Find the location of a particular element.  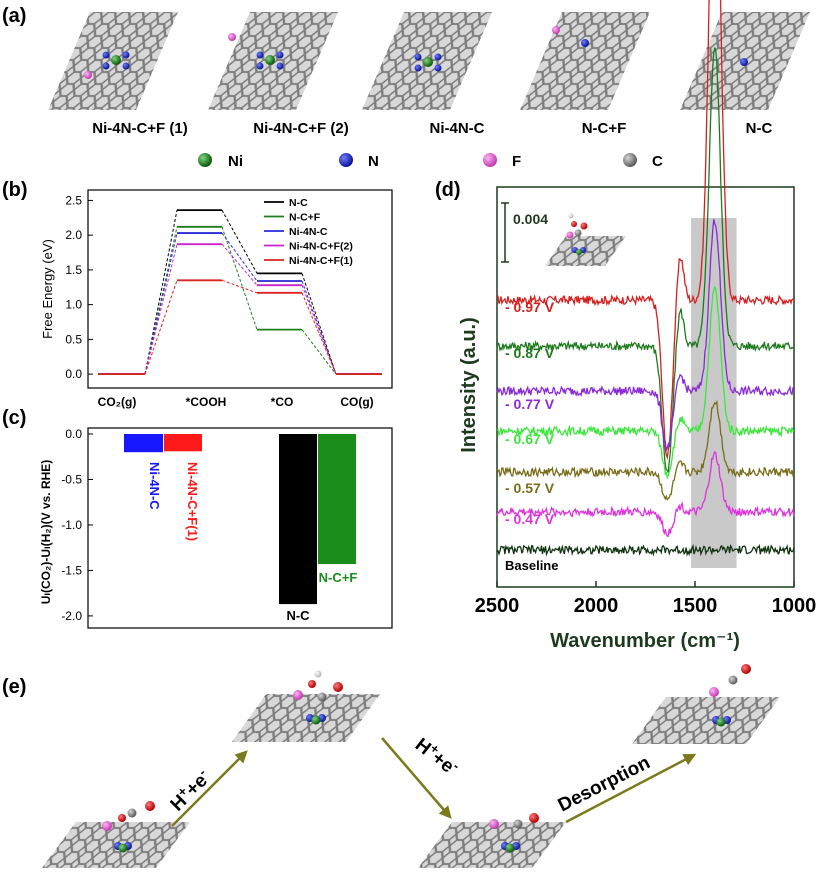

legend-label: F is located at coordinates (516, 161).